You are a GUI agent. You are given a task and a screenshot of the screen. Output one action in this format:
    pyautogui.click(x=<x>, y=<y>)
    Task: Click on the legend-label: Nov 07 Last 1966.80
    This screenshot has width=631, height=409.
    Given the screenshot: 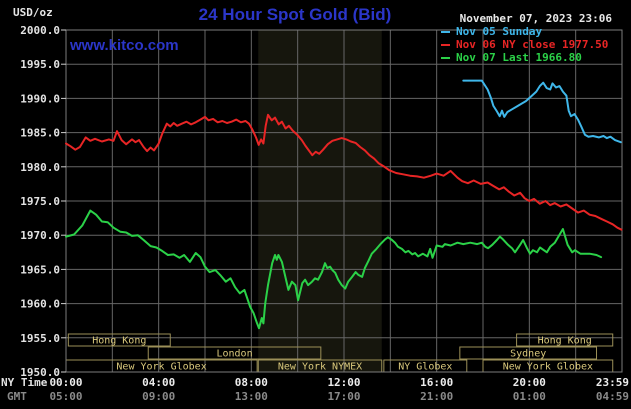 What is the action you would take?
    pyautogui.click(x=519, y=57)
    